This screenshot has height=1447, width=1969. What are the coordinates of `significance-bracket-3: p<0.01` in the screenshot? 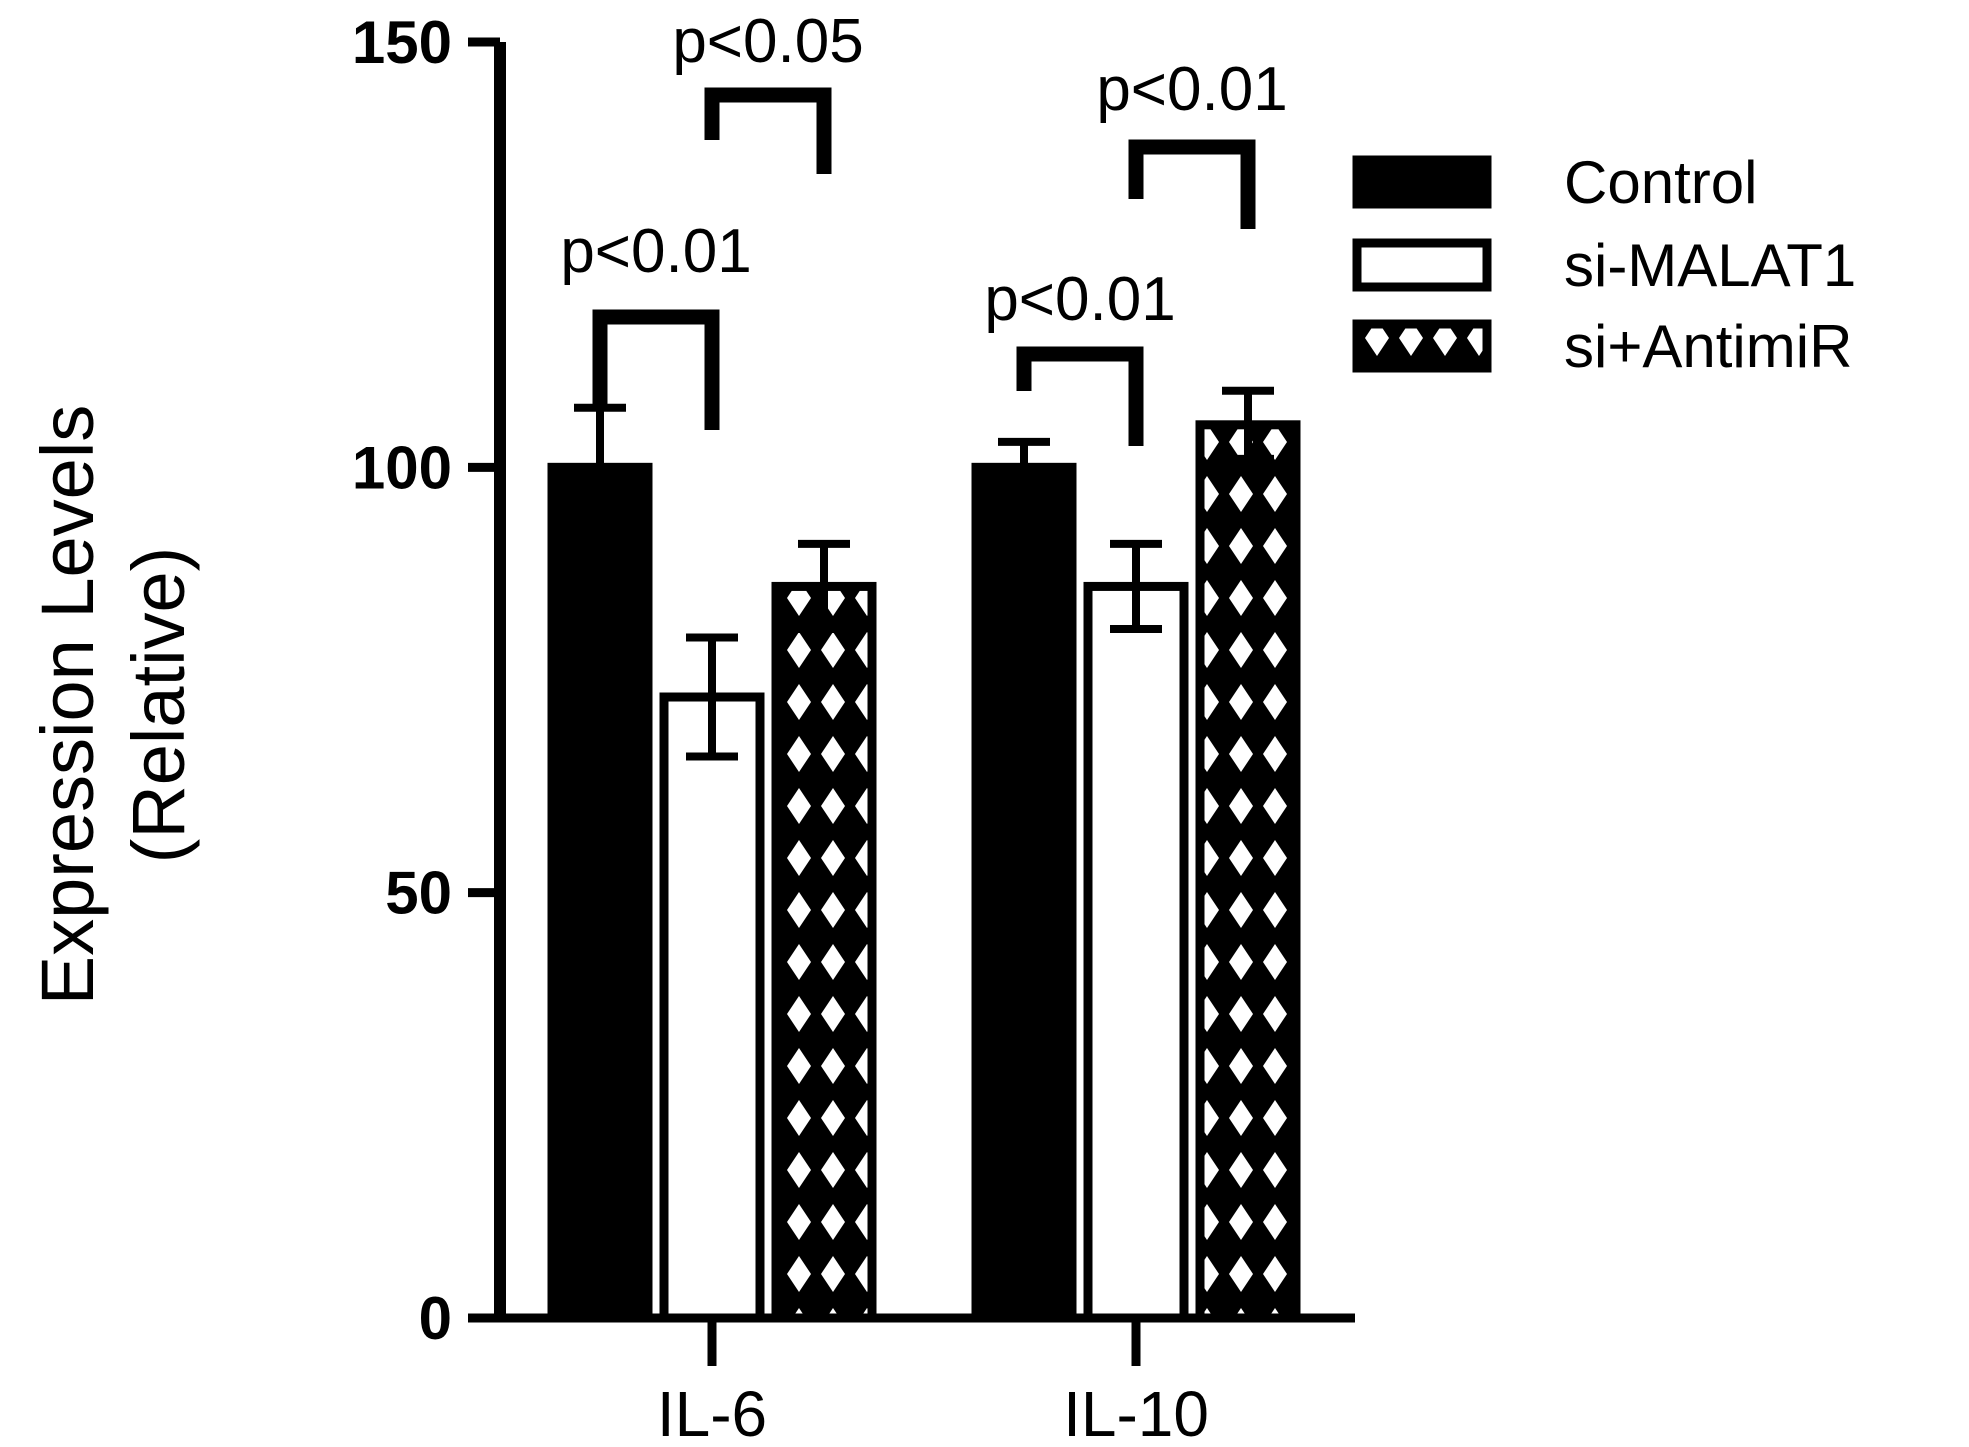 It's located at (1080, 355).